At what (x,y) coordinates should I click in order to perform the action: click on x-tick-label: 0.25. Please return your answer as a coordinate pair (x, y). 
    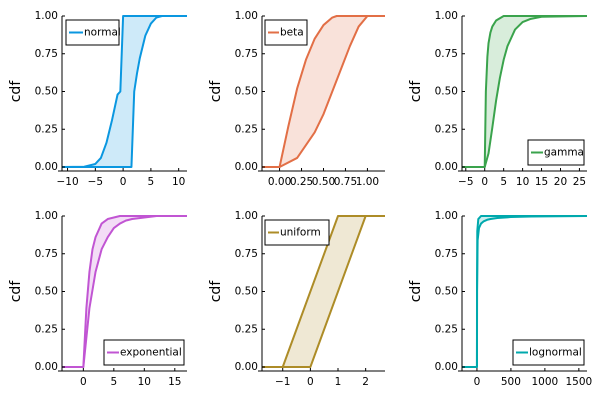
    Looking at the image, I should click on (301, 182).